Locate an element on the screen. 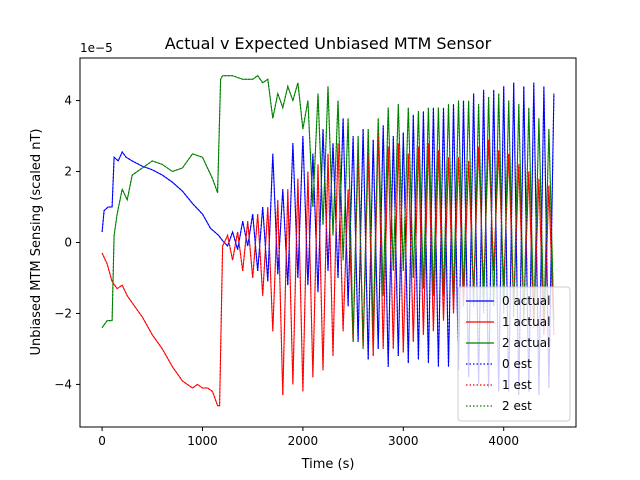 Image resolution: width=640 pixels, height=480 pixels. legend: 0 actual 1 actual 2 actual 0 est 1 est 2 est is located at coordinates (514, 354).